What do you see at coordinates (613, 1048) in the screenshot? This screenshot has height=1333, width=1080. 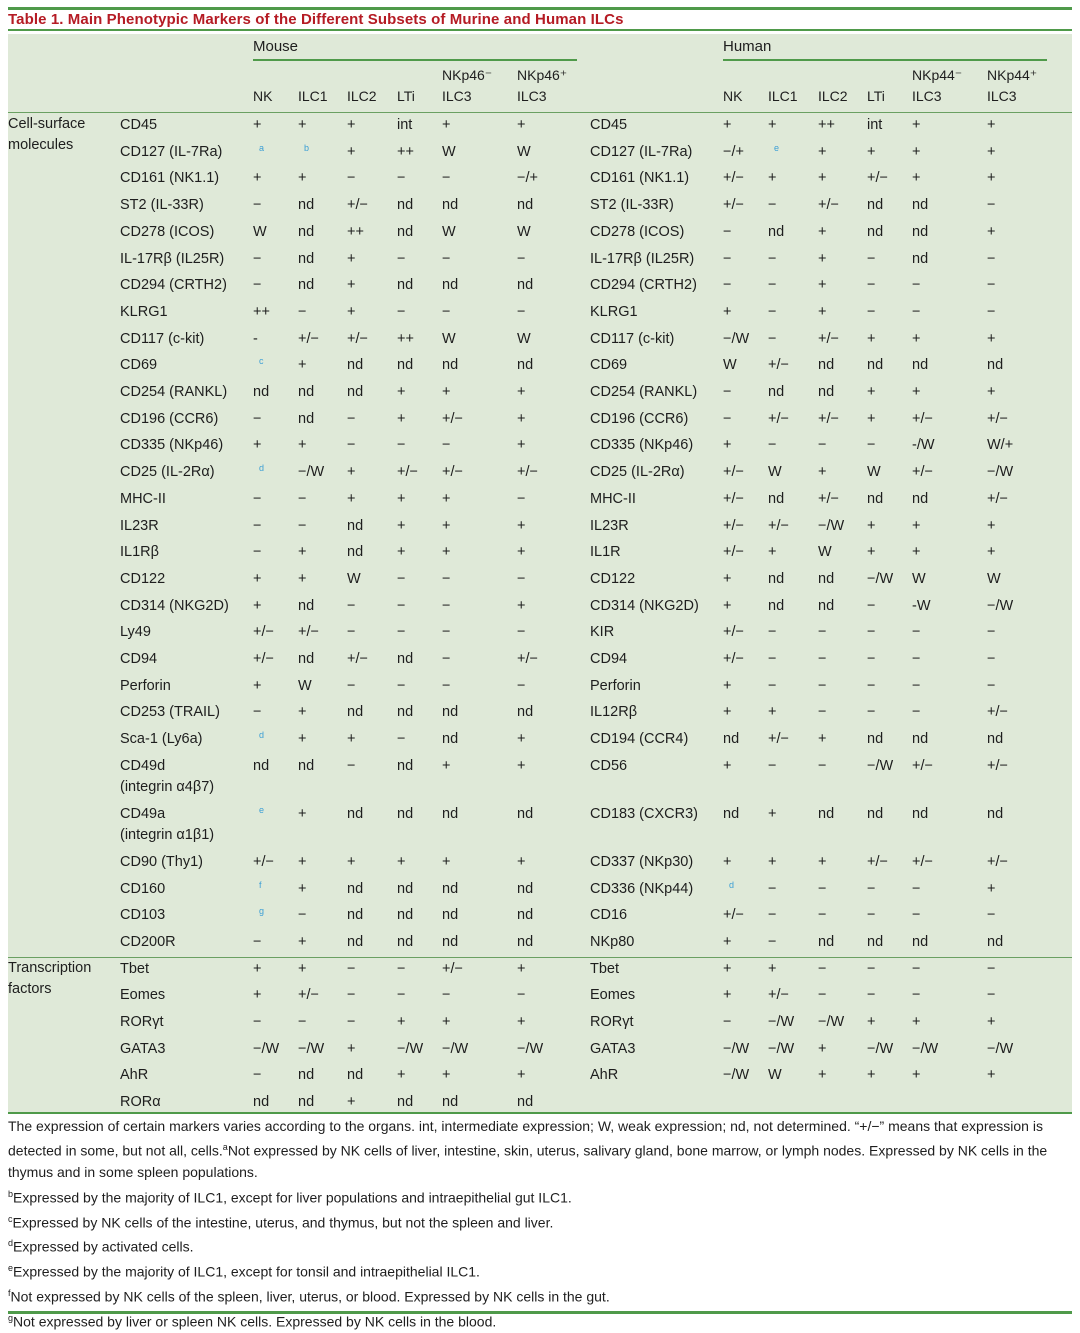 I see `human-marker-name: GATA3` at bounding box center [613, 1048].